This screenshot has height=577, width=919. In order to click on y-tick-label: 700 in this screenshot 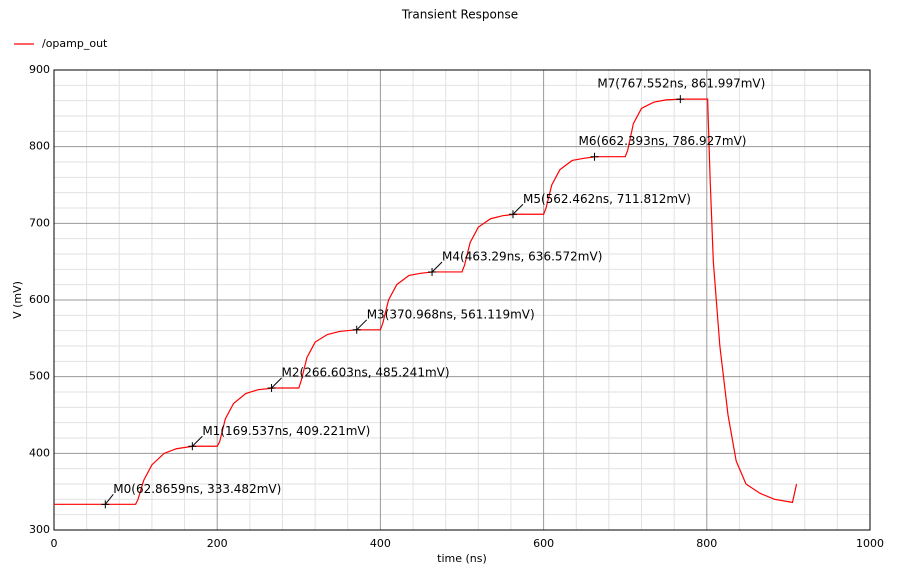, I will do `click(39, 222)`.